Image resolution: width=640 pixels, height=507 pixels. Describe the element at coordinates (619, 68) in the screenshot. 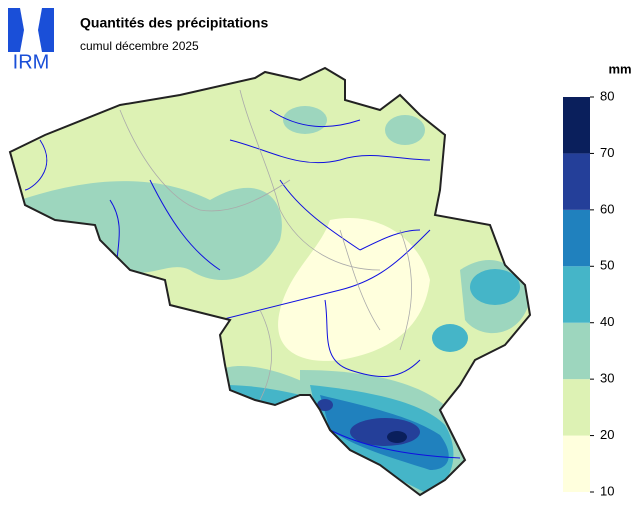

I see `legend-unit: mm` at that location.